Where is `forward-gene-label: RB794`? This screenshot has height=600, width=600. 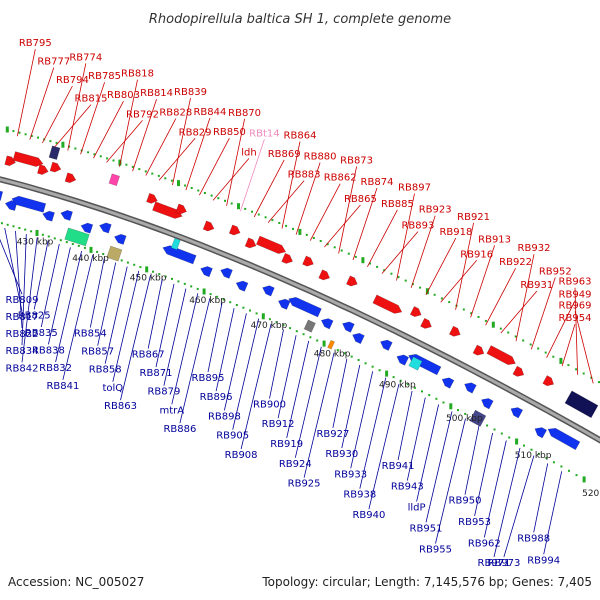
forward-gene-label: RB794 is located at coordinates (72, 80).